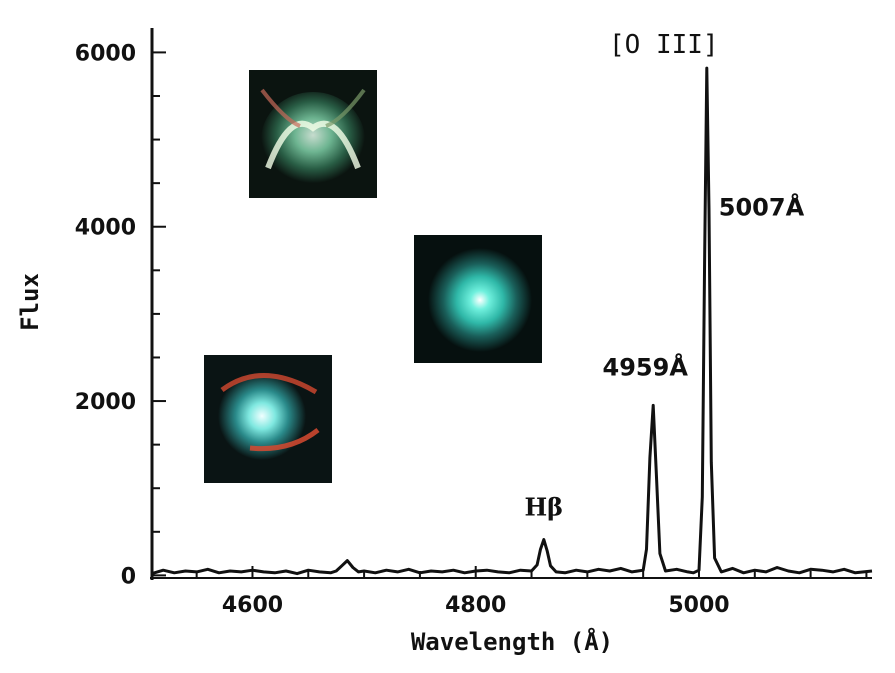  Describe the element at coordinates (762, 206) in the screenshot. I see `annotation-5007: 5007Å` at that location.